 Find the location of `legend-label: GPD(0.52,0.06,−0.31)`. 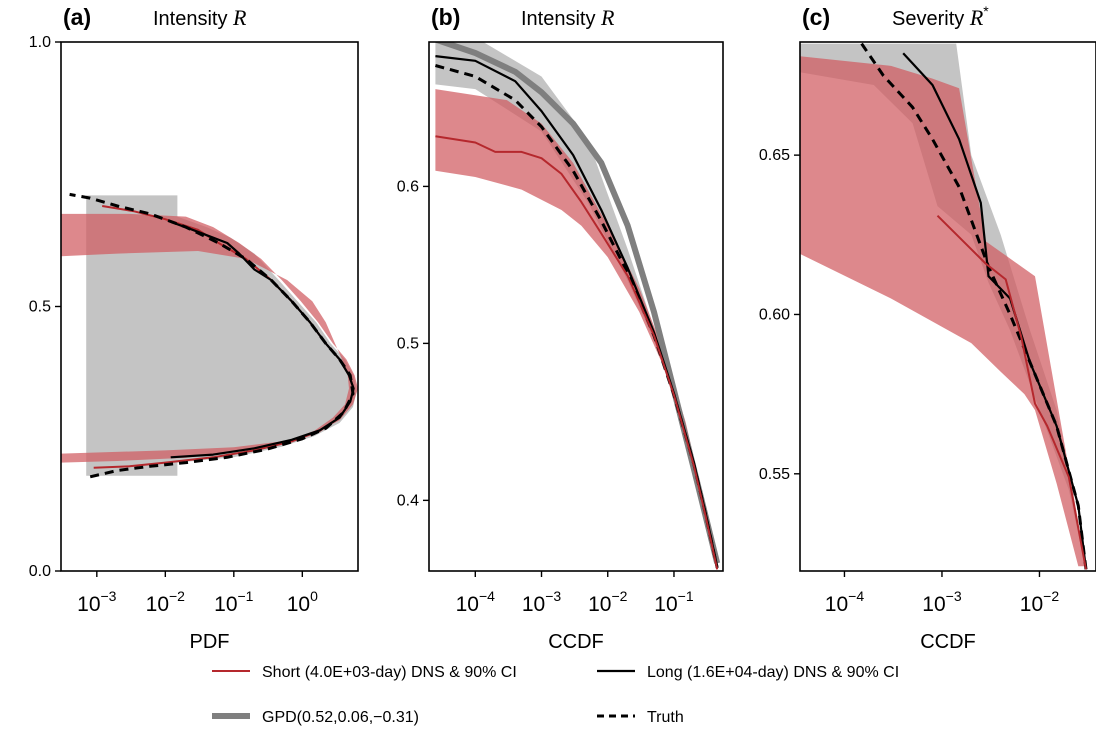

legend-label: GPD(0.52,0.06,−0.31) is located at coordinates (340, 717).